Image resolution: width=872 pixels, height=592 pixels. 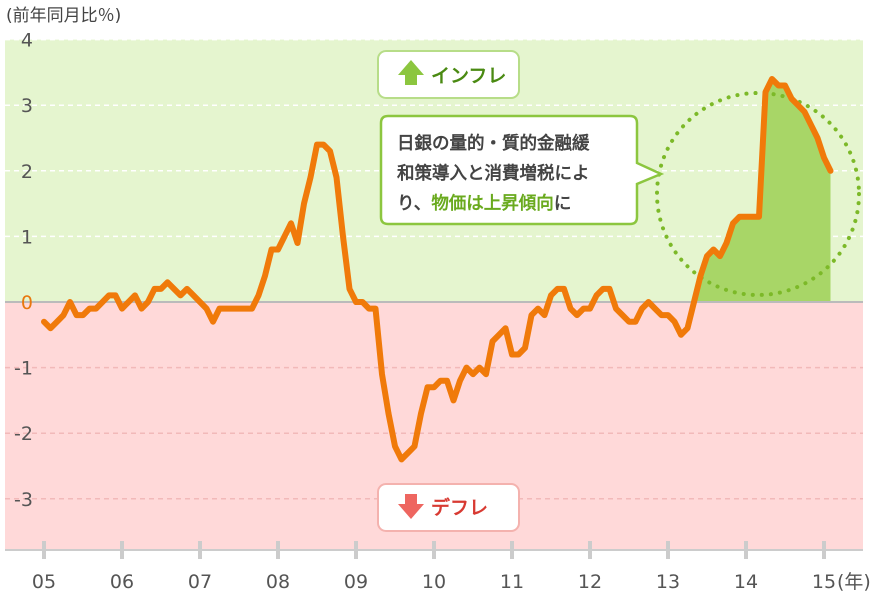 I want to click on y-tick-label: 3, so click(x=27, y=106).